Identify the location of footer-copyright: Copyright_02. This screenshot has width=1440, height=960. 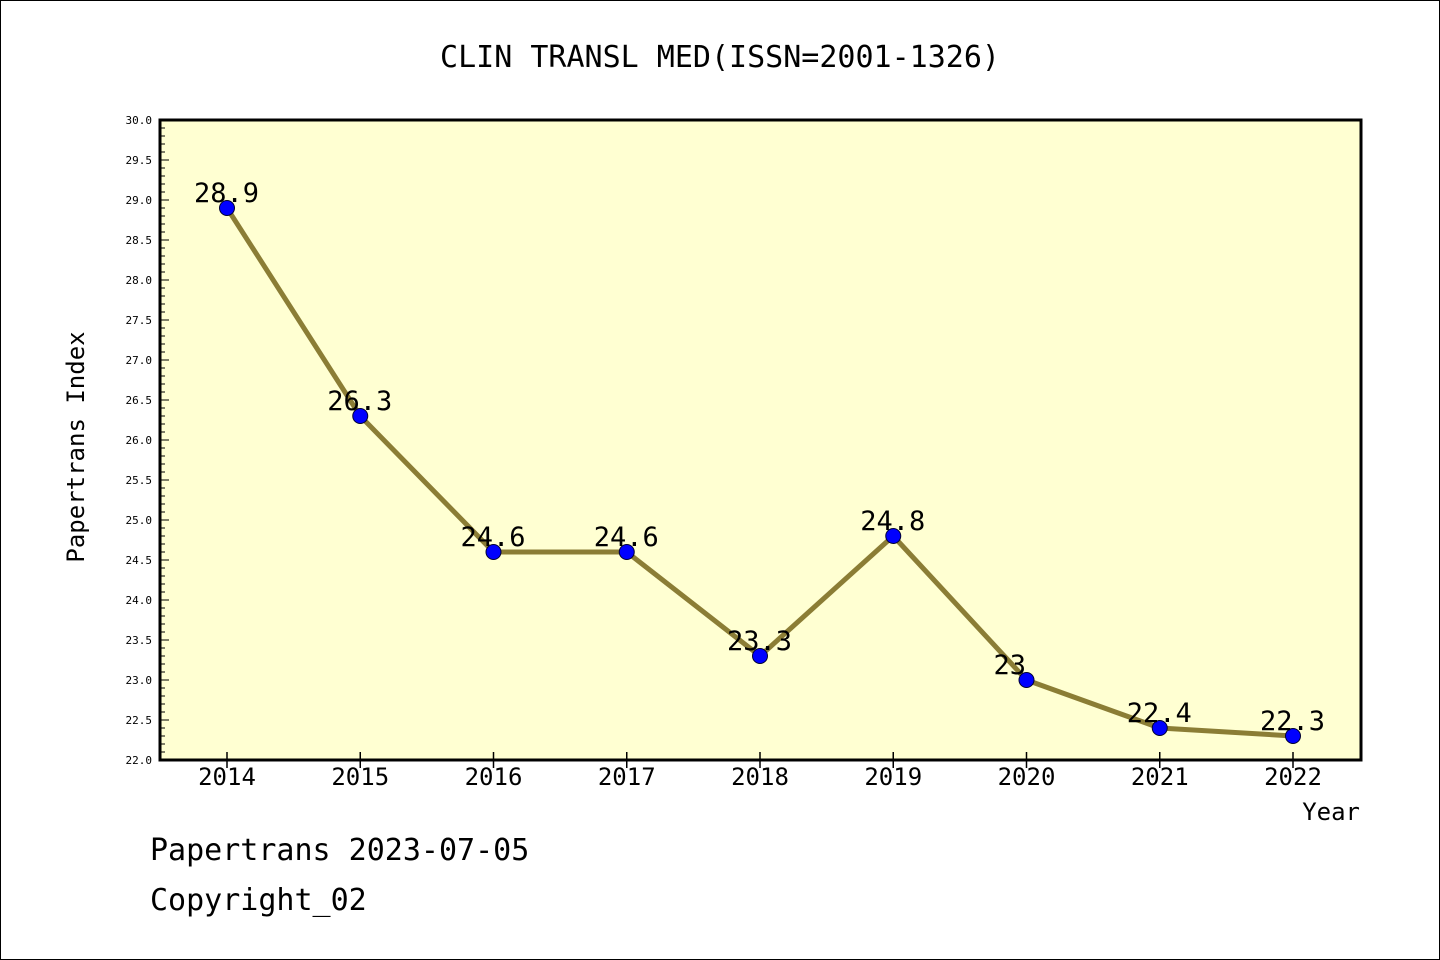
(258, 900).